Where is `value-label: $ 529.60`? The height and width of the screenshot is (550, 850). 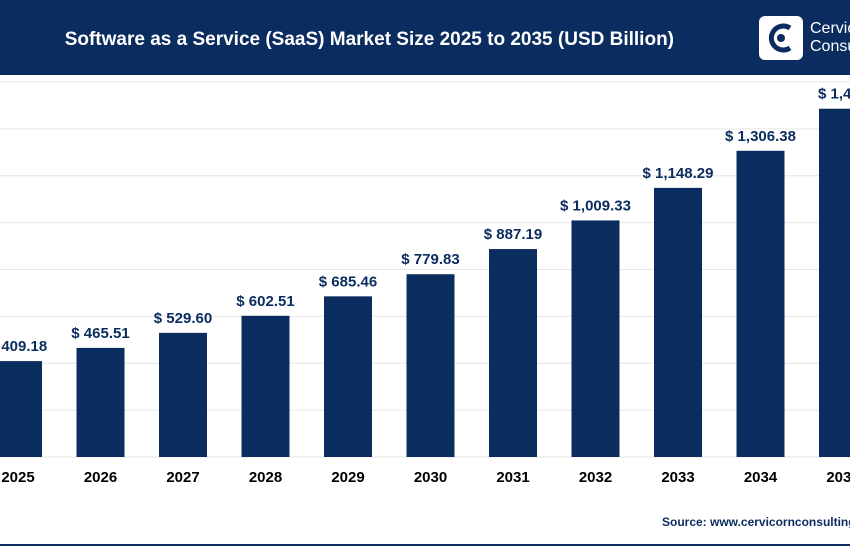 value-label: $ 529.60 is located at coordinates (183, 318).